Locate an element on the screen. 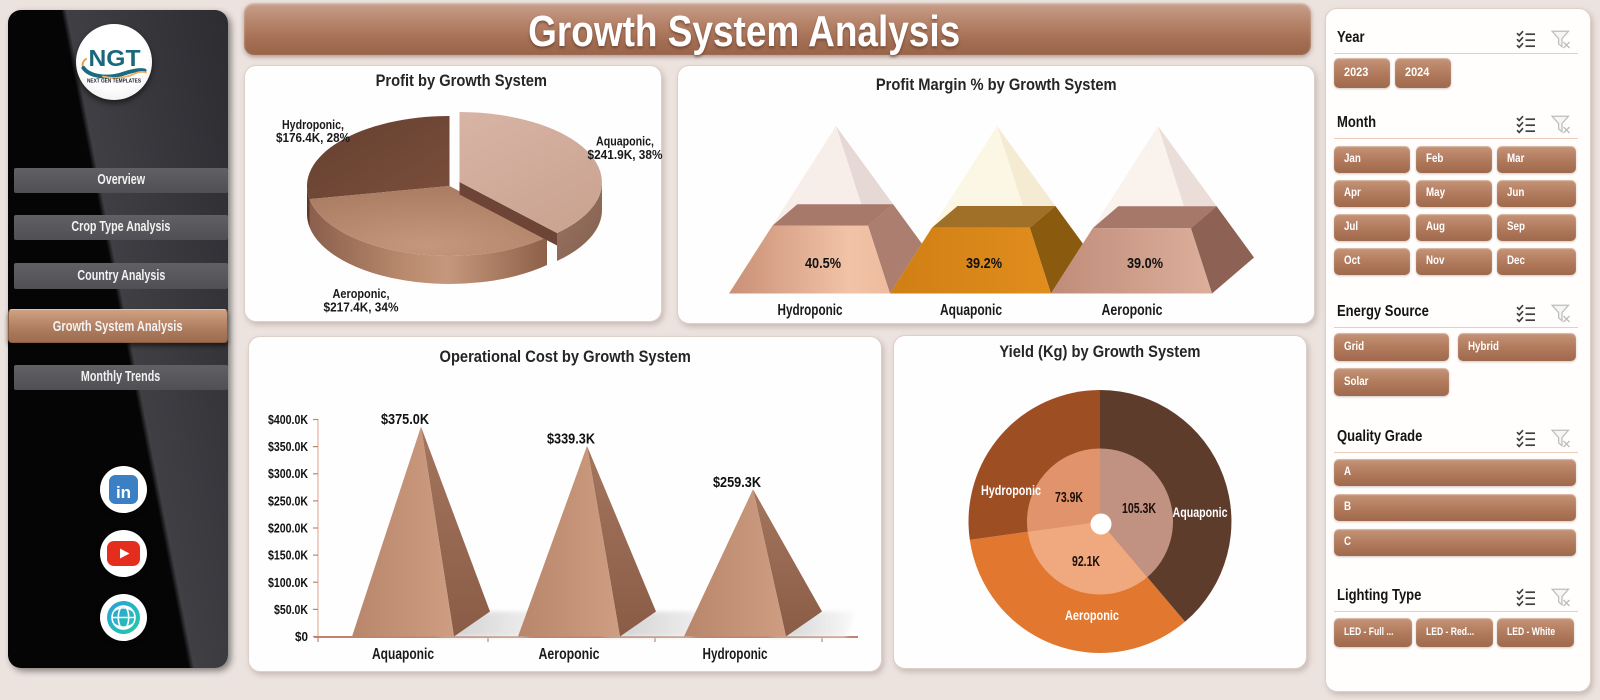 The height and width of the screenshot is (700, 1600). svg-text: $250.0K is located at coordinates (288, 500).